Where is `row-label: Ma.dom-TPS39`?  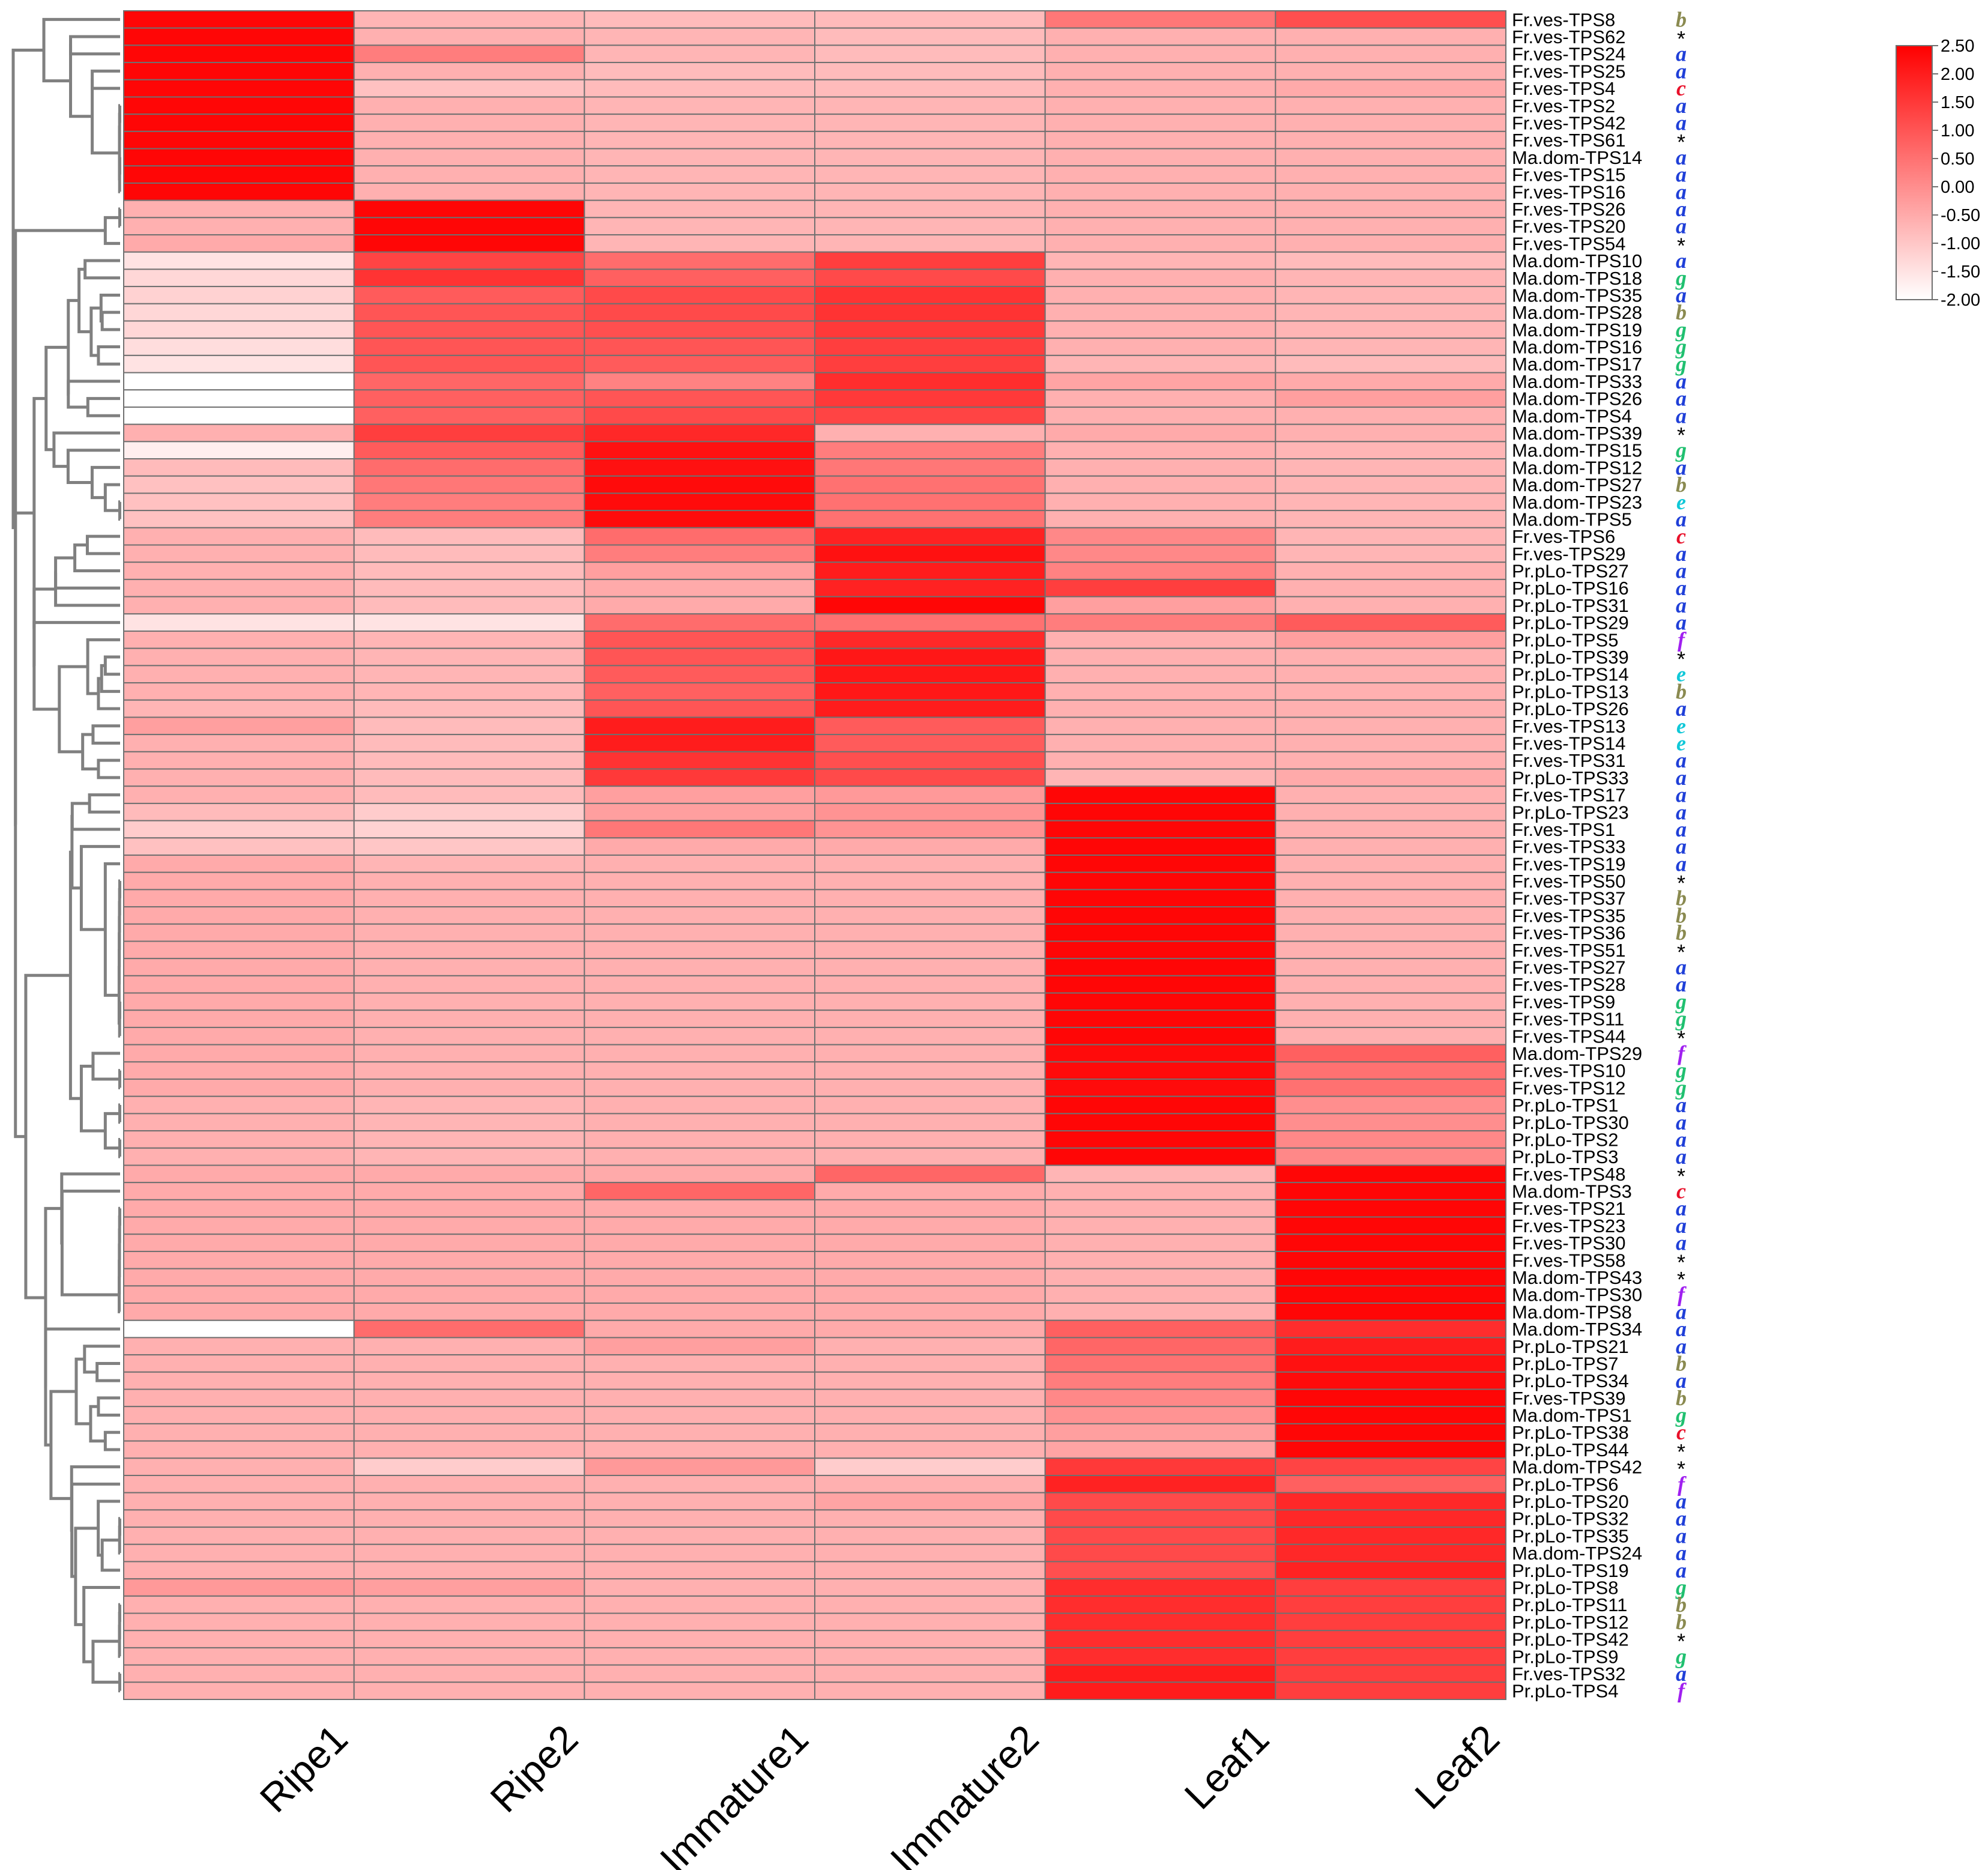 row-label: Ma.dom-TPS39 is located at coordinates (1577, 433).